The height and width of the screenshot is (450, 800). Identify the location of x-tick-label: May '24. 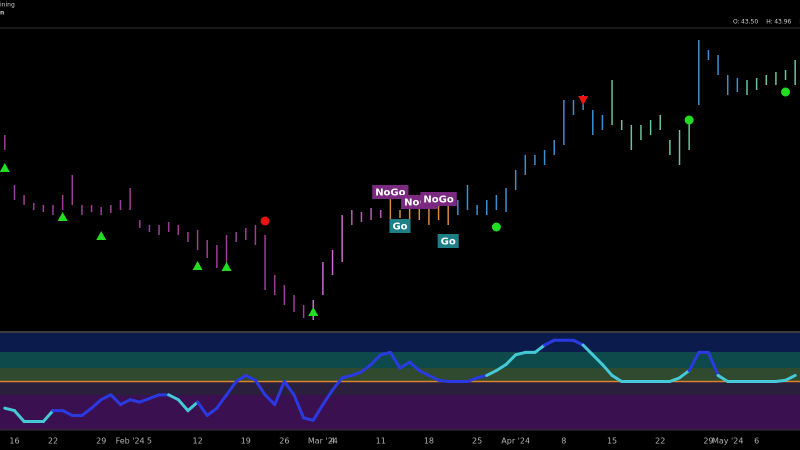
(727, 441).